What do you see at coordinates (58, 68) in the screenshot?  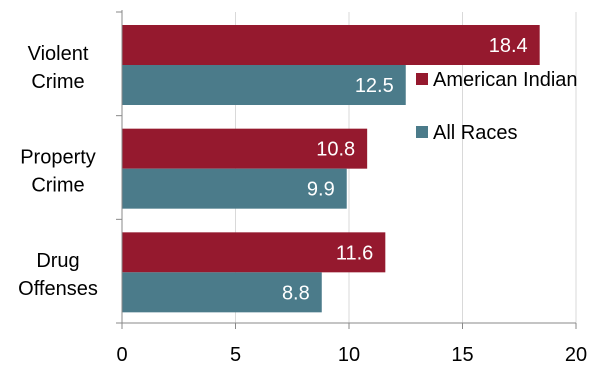 I see `category-label: Violent Crime` at bounding box center [58, 68].